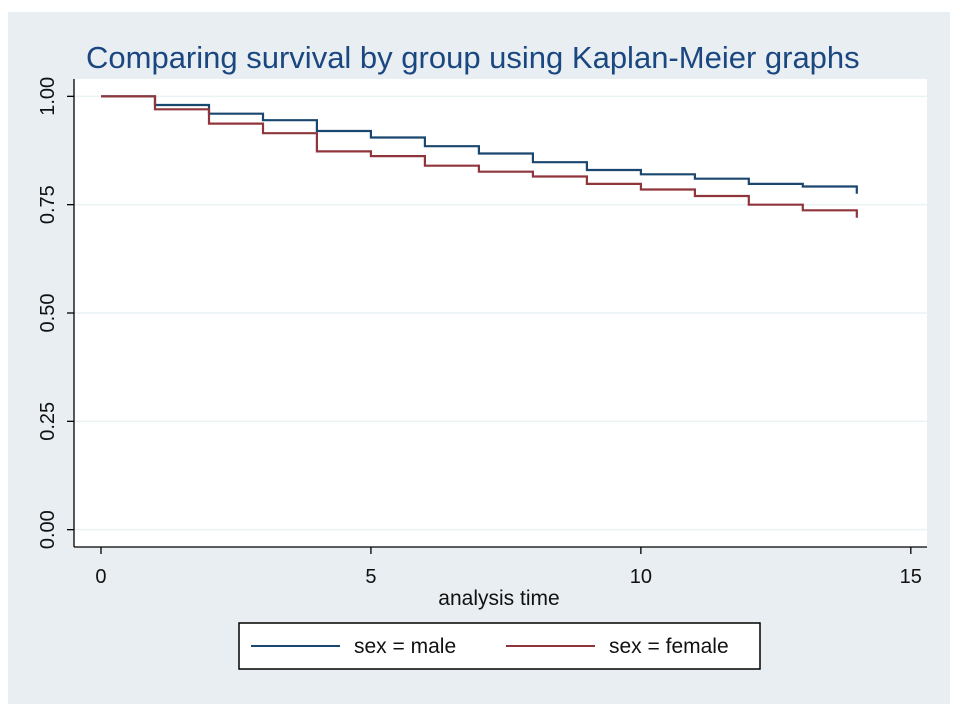  What do you see at coordinates (100, 577) in the screenshot?
I see `x-tick-label: 0` at bounding box center [100, 577].